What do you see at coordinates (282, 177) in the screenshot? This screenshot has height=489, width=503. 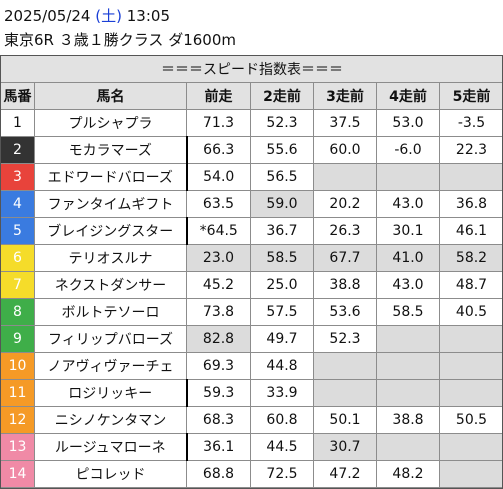 I see `speed-index-cell: 56.5` at bounding box center [282, 177].